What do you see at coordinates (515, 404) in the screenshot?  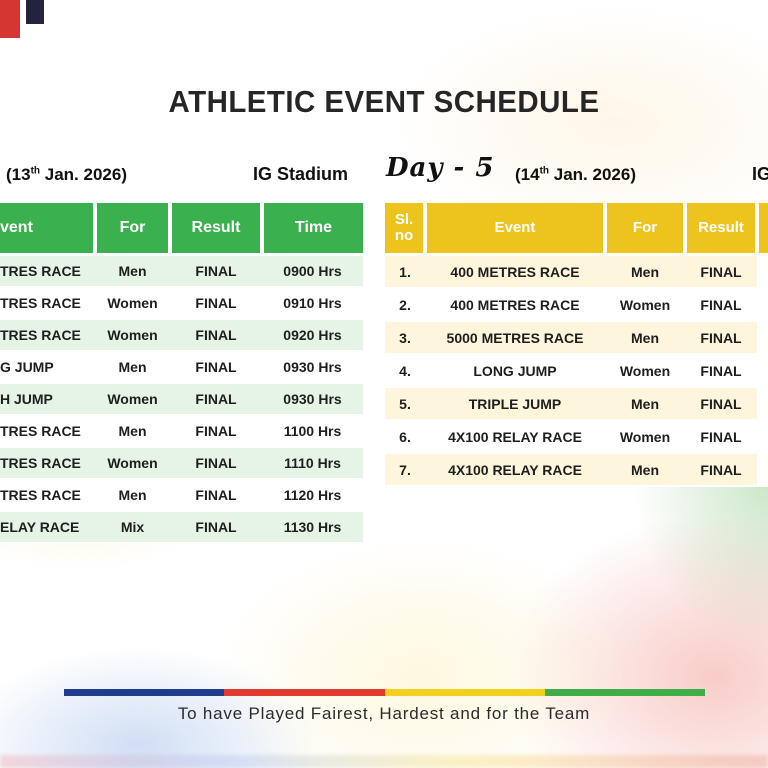 I see `cell-event: TRIPLE JUMP` at bounding box center [515, 404].